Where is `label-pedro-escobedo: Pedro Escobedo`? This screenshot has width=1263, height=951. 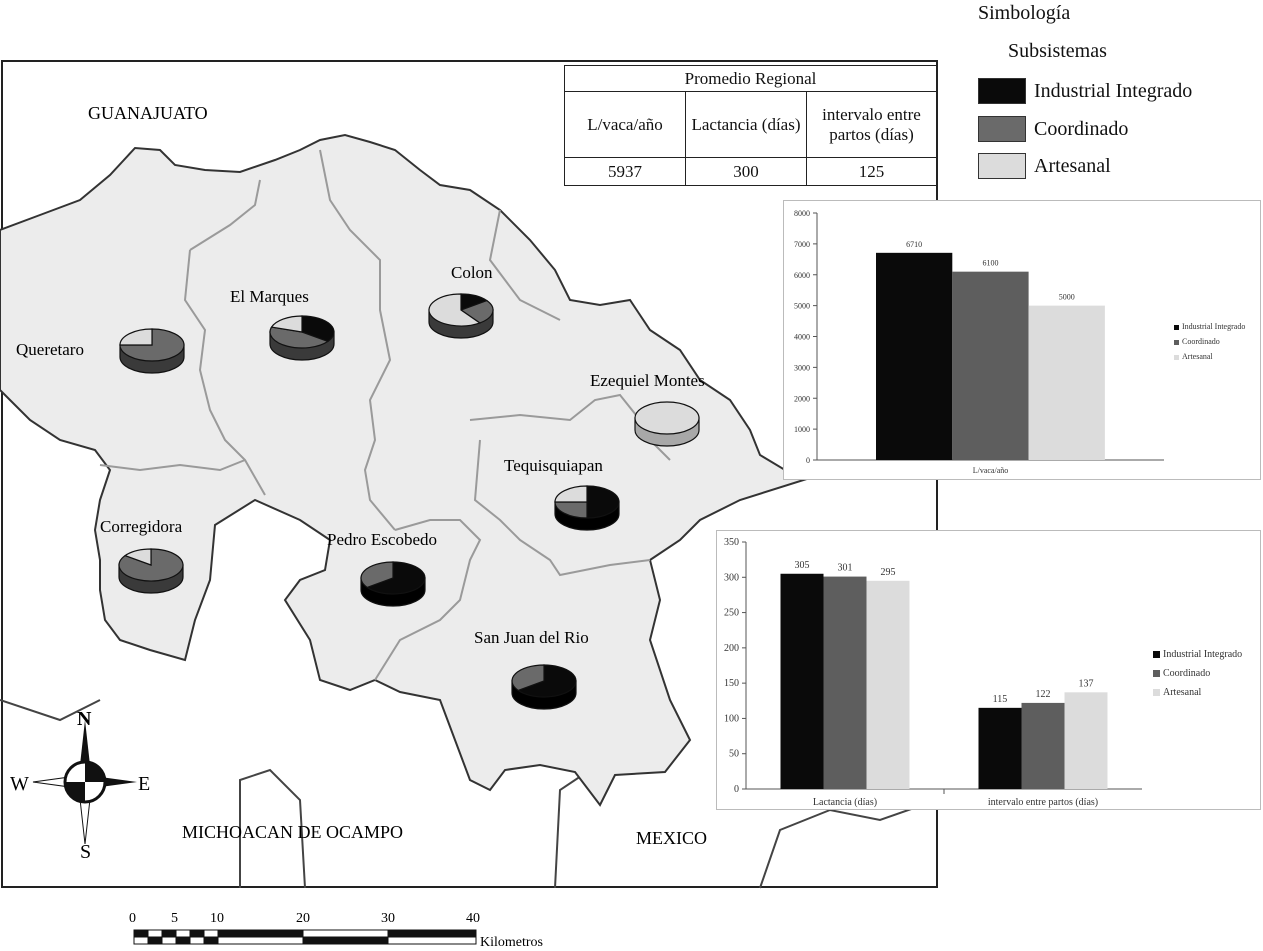 label-pedro-escobedo: Pedro Escobedo is located at coordinates (382, 539).